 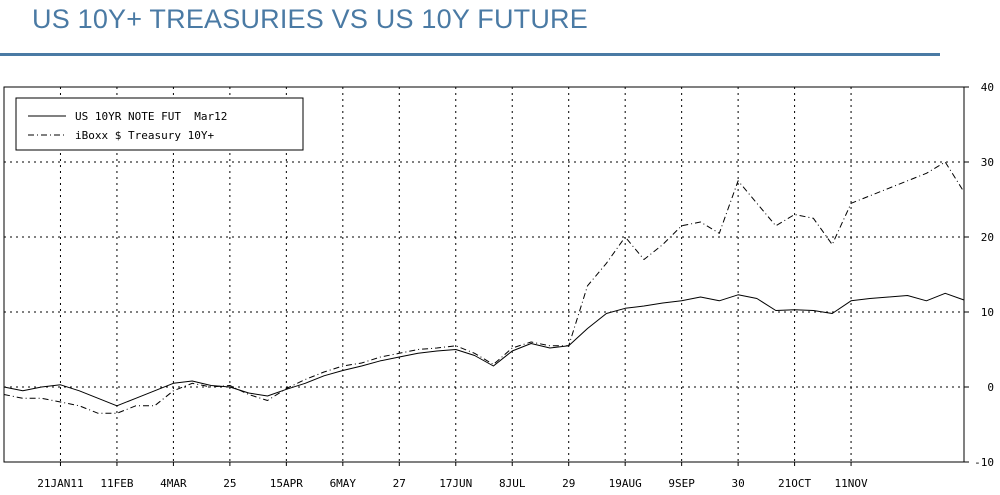 What do you see at coordinates (625, 483) in the screenshot?
I see `x-tick-label: 19AUG` at bounding box center [625, 483].